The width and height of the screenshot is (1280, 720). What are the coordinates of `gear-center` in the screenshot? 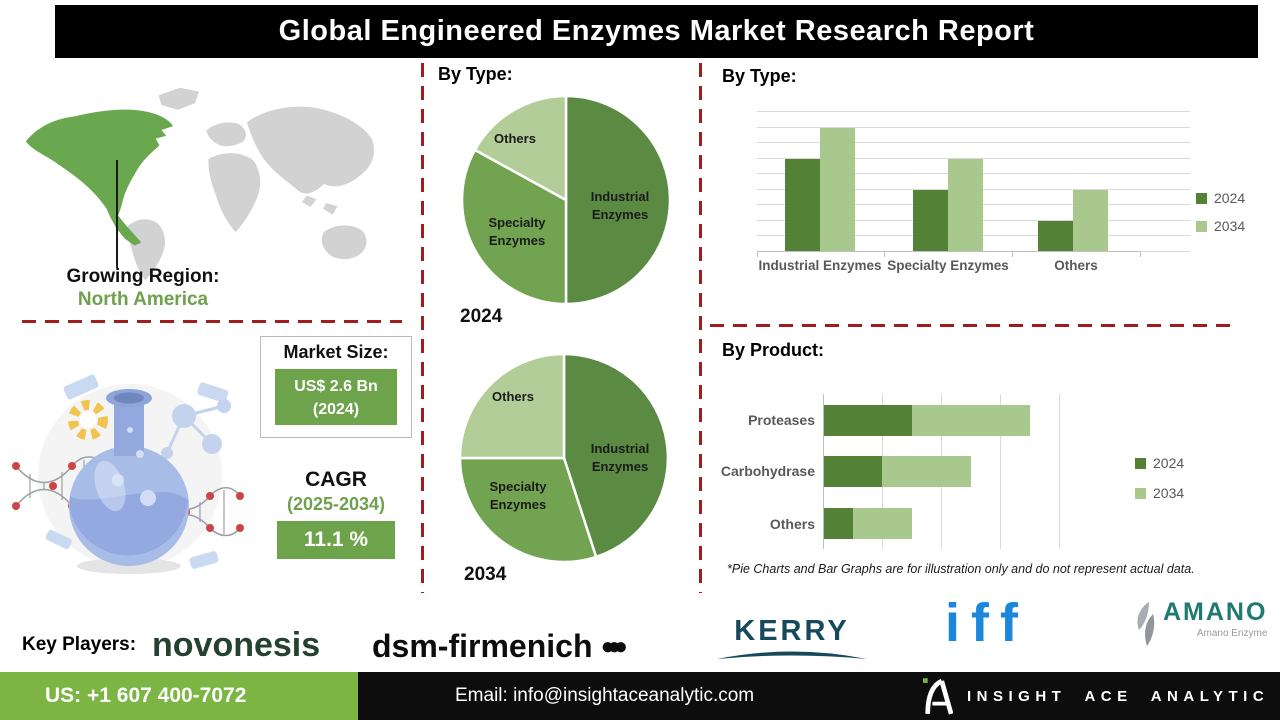 It's located at (88, 420).